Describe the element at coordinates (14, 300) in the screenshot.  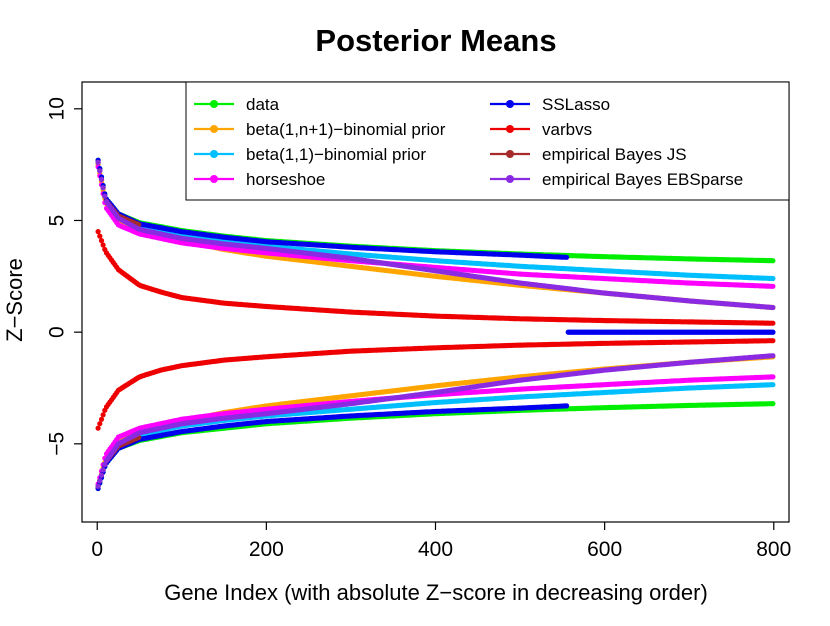
I see `y-axis-label: Z−Score` at that location.